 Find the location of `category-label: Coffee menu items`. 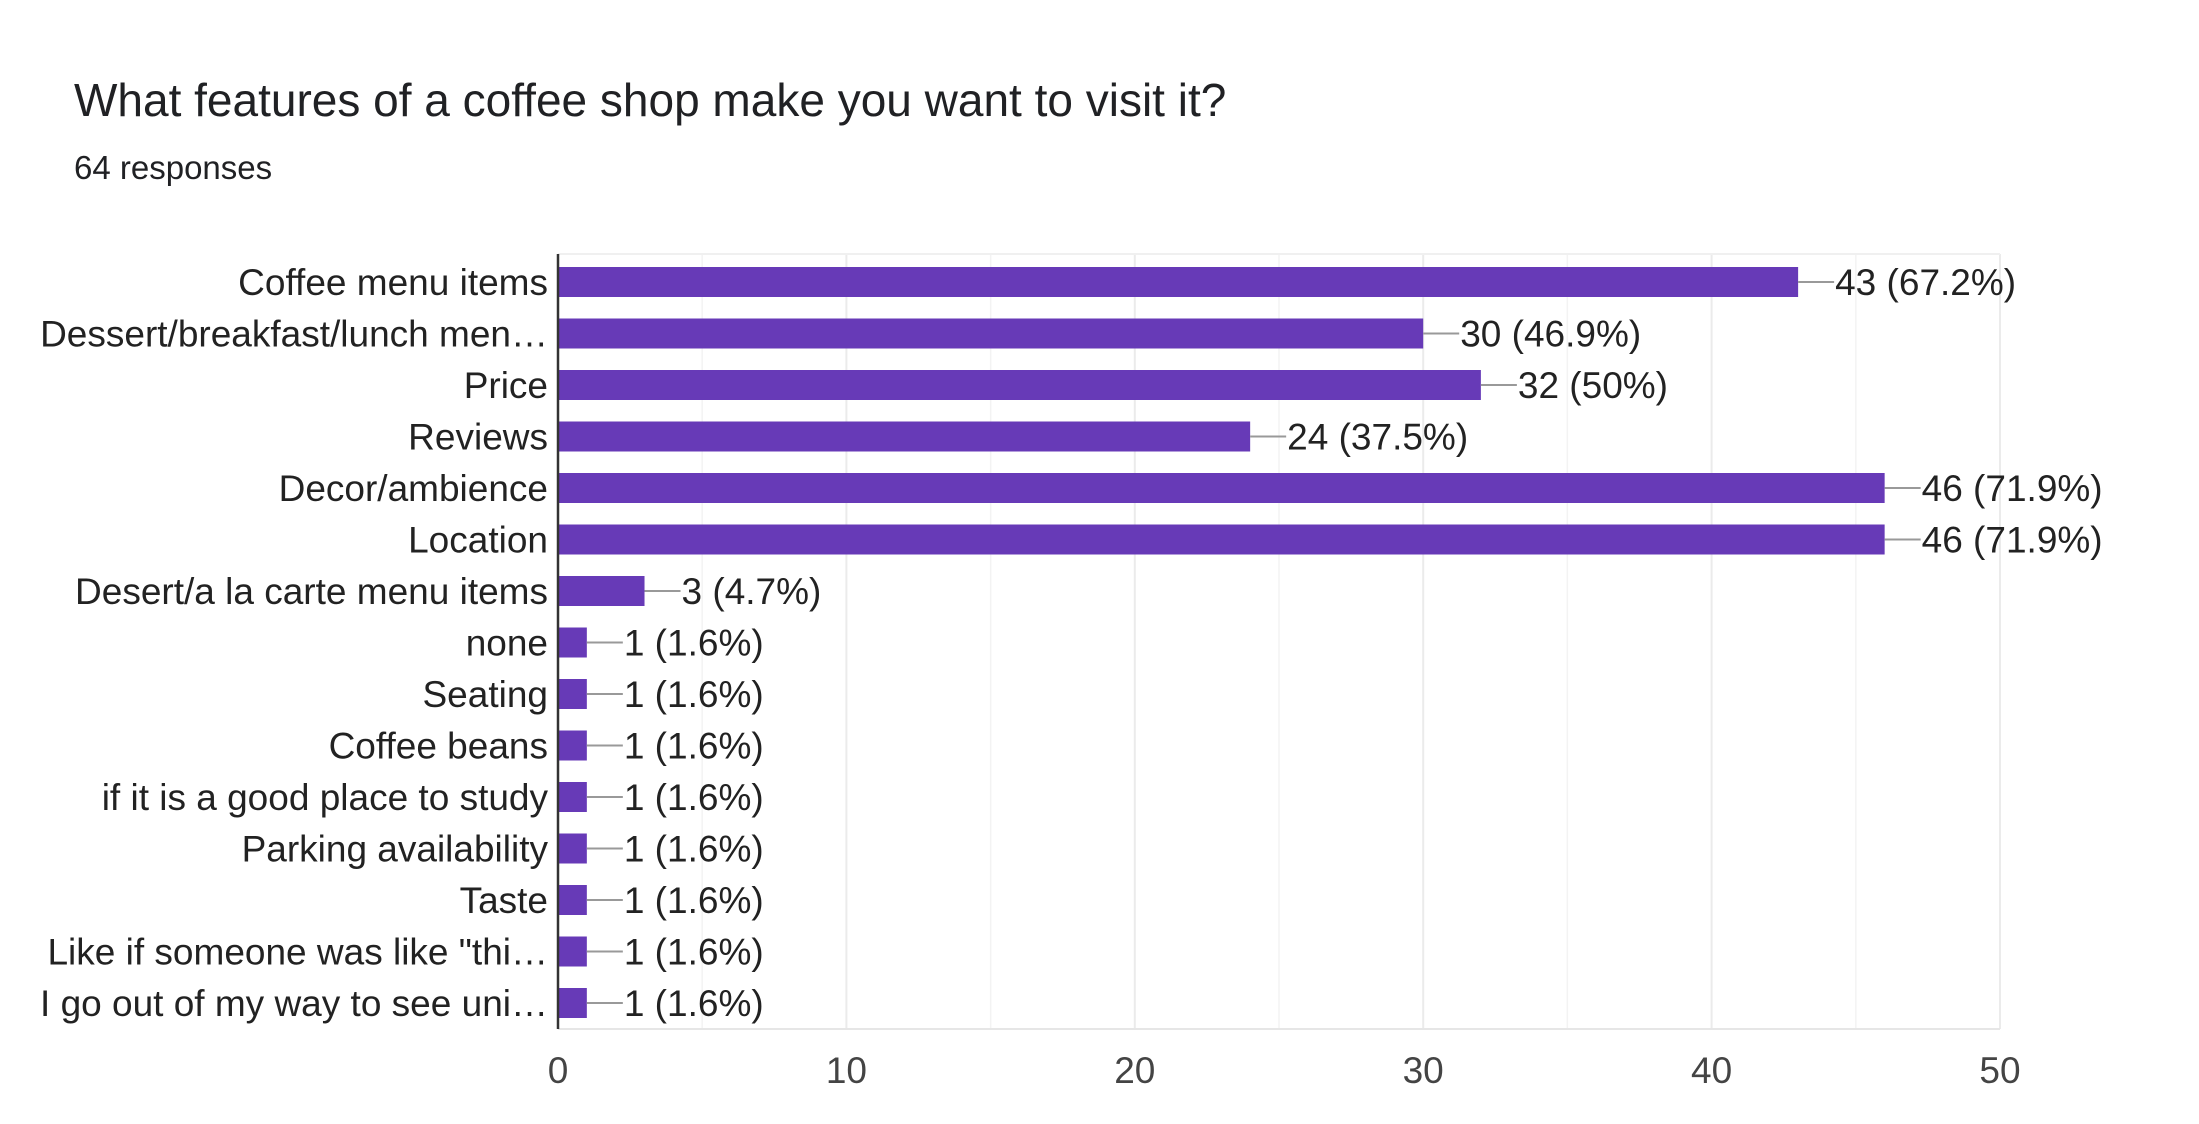

category-label: Coffee menu items is located at coordinates (393, 282).